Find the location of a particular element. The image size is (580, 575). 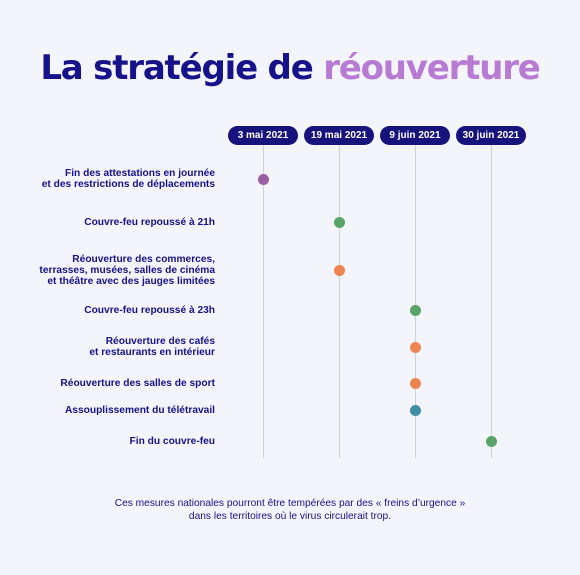

title-main: La stratégie de is located at coordinates (176, 68).